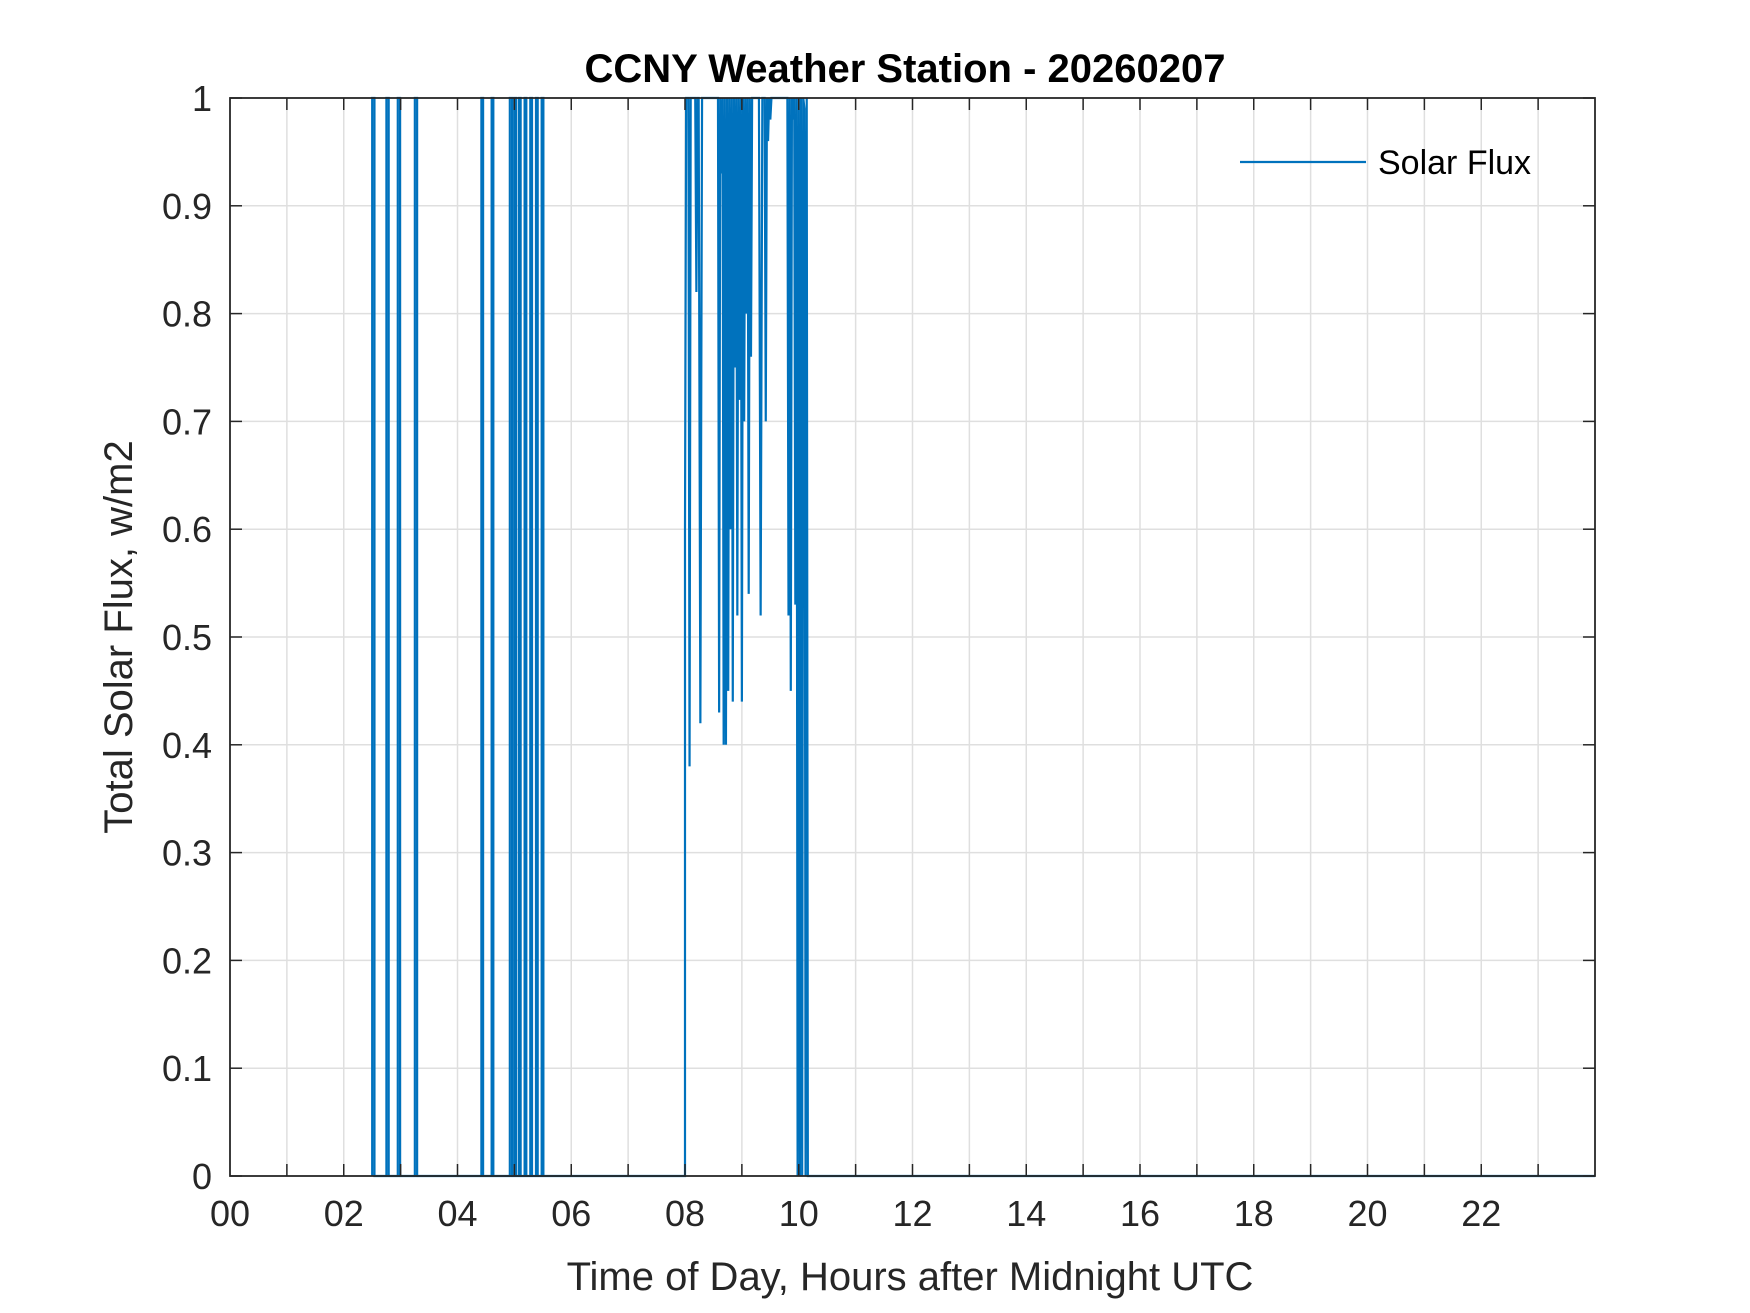 This screenshot has width=1750, height=1313. I want to click on x-tick-label: 06, so click(571, 1213).